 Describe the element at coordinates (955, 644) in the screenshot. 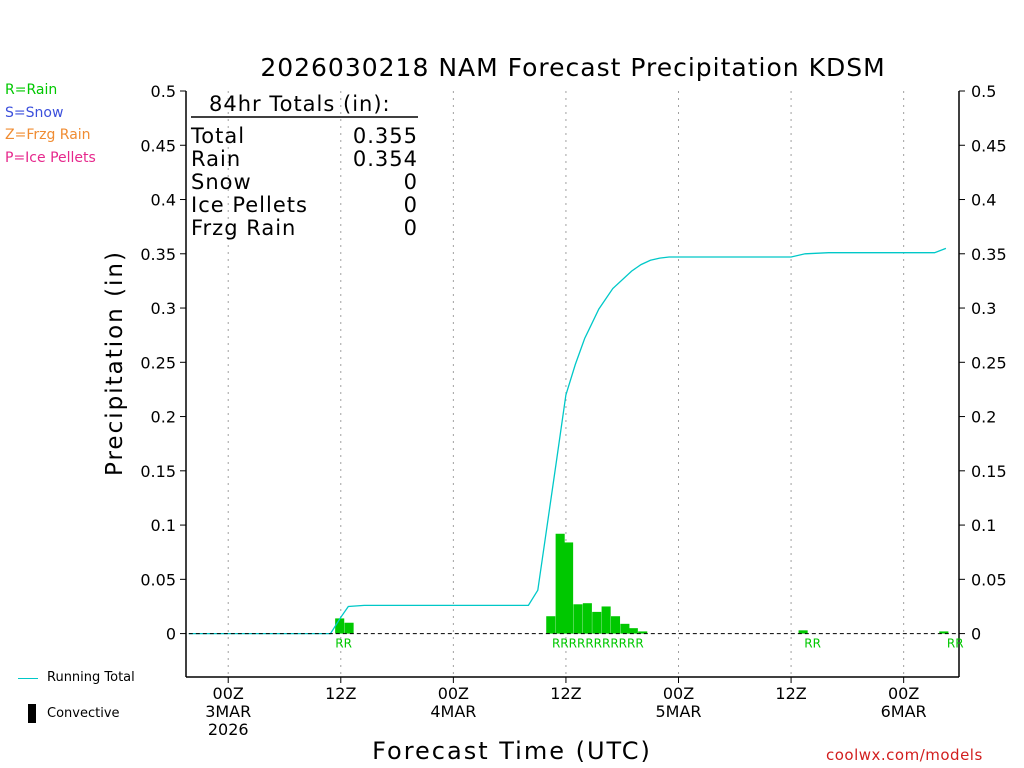

I see `ptype-label-3: RR` at that location.